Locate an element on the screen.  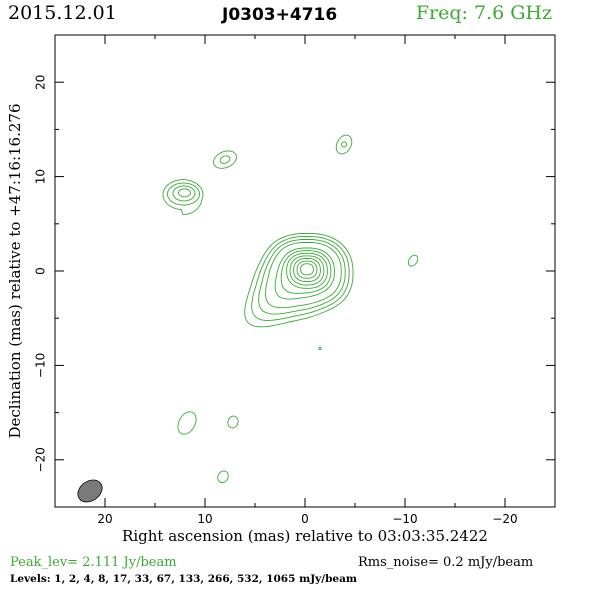
knot-nw-contour is located at coordinates (344, 144).